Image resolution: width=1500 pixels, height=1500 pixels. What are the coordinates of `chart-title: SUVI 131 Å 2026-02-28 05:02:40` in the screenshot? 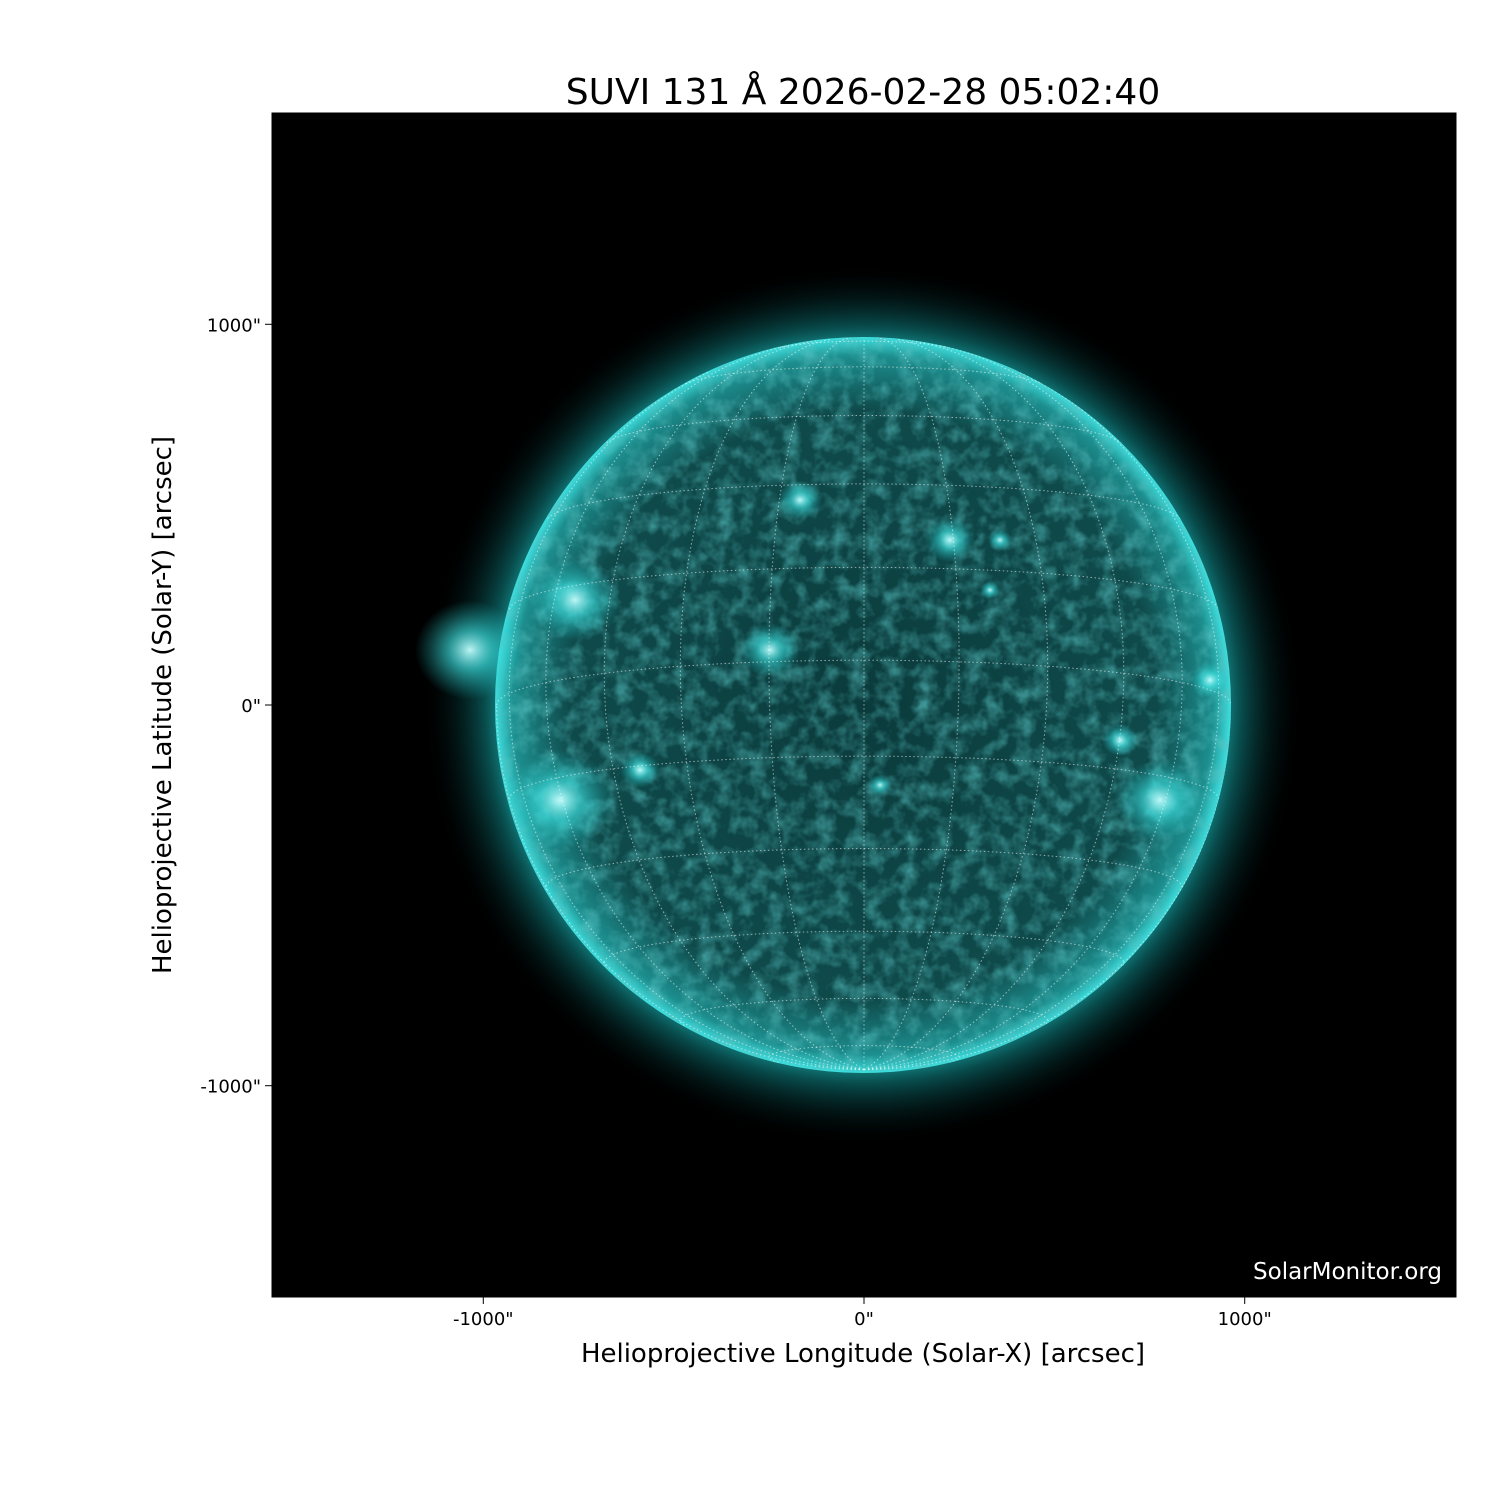 It's located at (863, 91).